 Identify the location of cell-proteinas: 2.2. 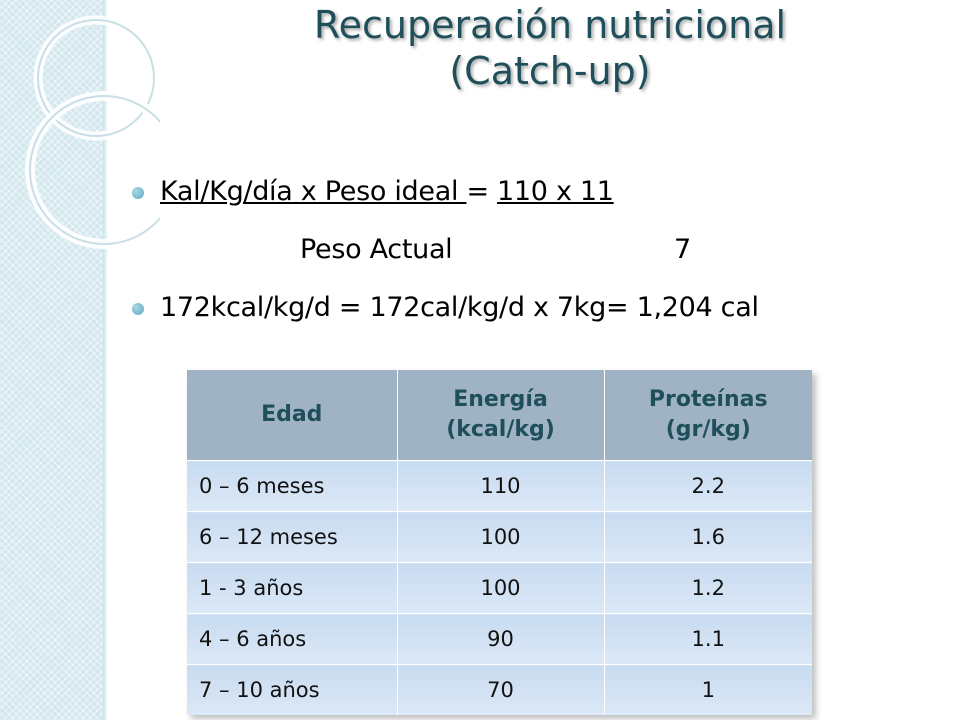
(708, 486).